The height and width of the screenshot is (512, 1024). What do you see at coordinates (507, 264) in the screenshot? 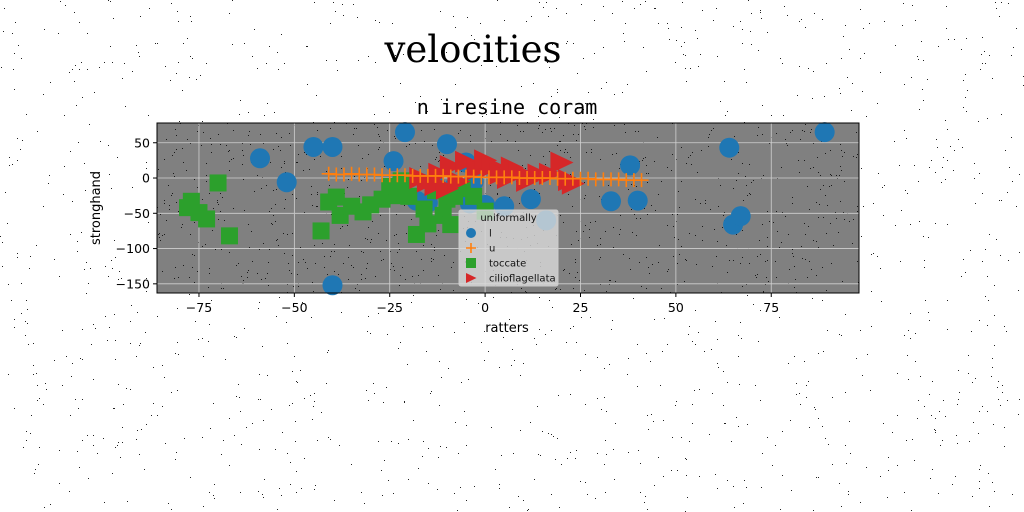
I see `legend-entry: toccate` at bounding box center [507, 264].